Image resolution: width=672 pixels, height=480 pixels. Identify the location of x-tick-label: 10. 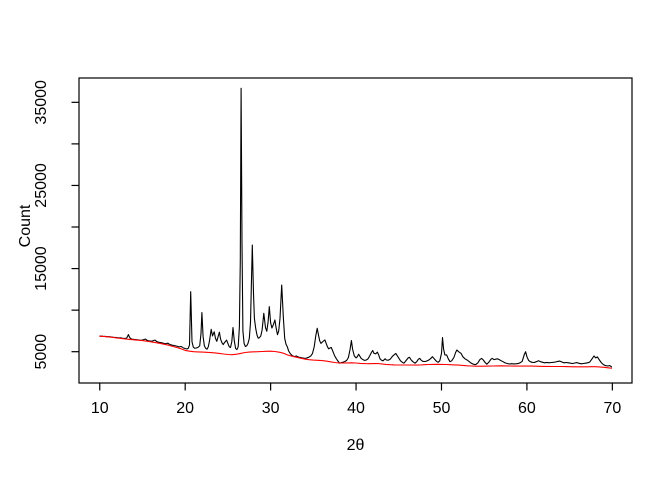
(100, 408).